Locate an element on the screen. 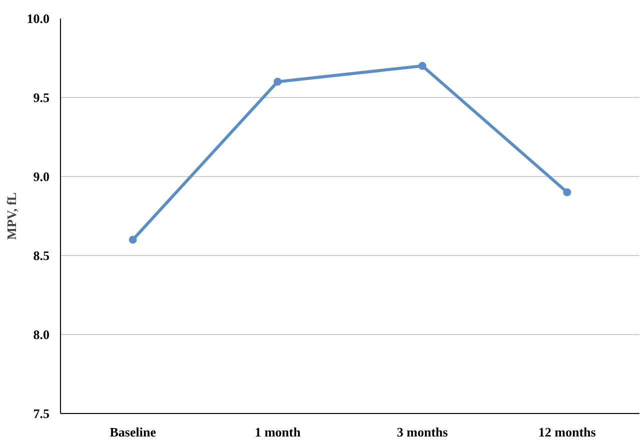 The height and width of the screenshot is (442, 641). y-tick-label: 9.0 is located at coordinates (41, 176).